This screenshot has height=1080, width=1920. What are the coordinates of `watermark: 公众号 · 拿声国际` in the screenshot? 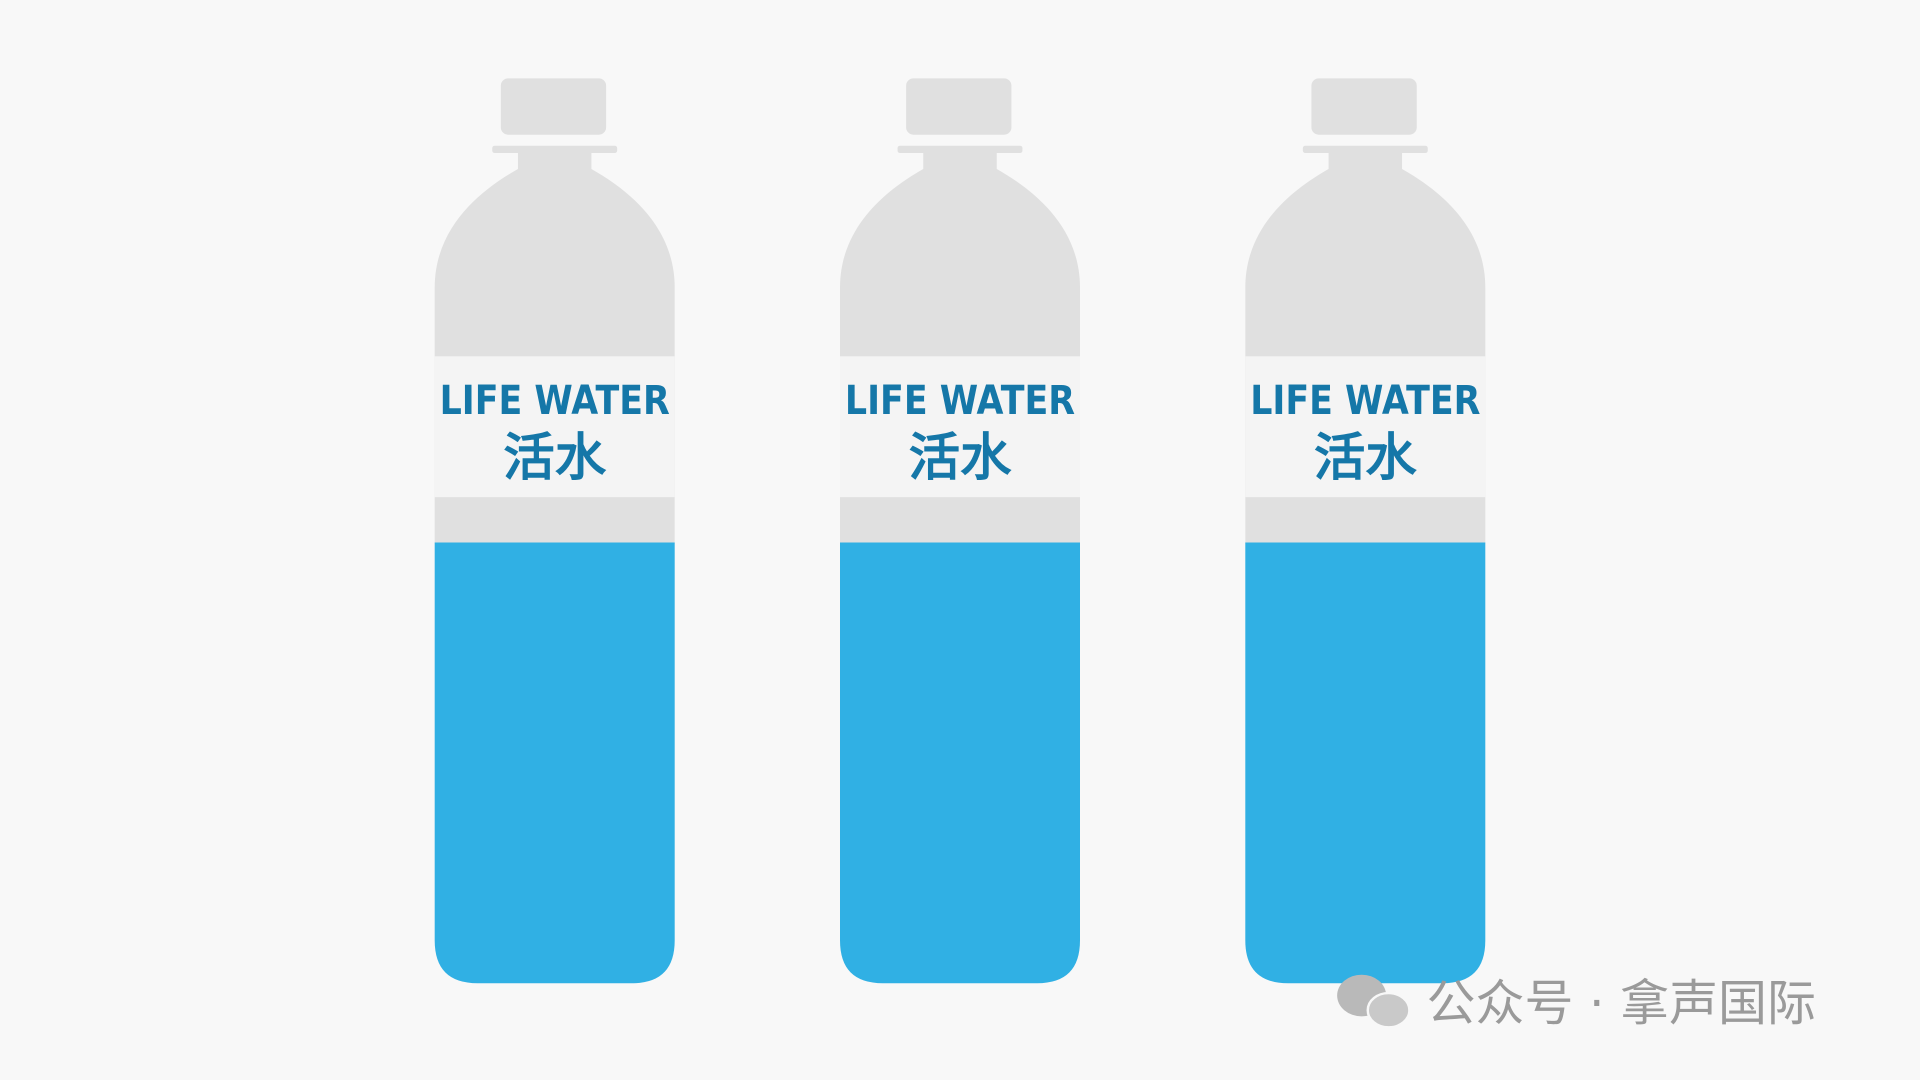 It's located at (1576, 1003).